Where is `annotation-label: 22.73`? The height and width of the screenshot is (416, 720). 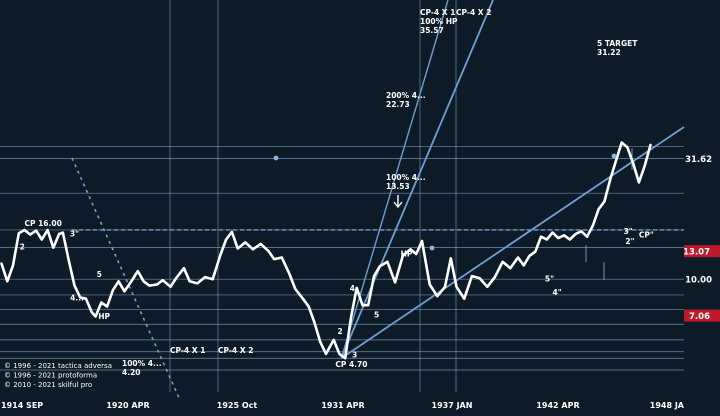
annotation-label: 22.73 is located at coordinates (398, 104).